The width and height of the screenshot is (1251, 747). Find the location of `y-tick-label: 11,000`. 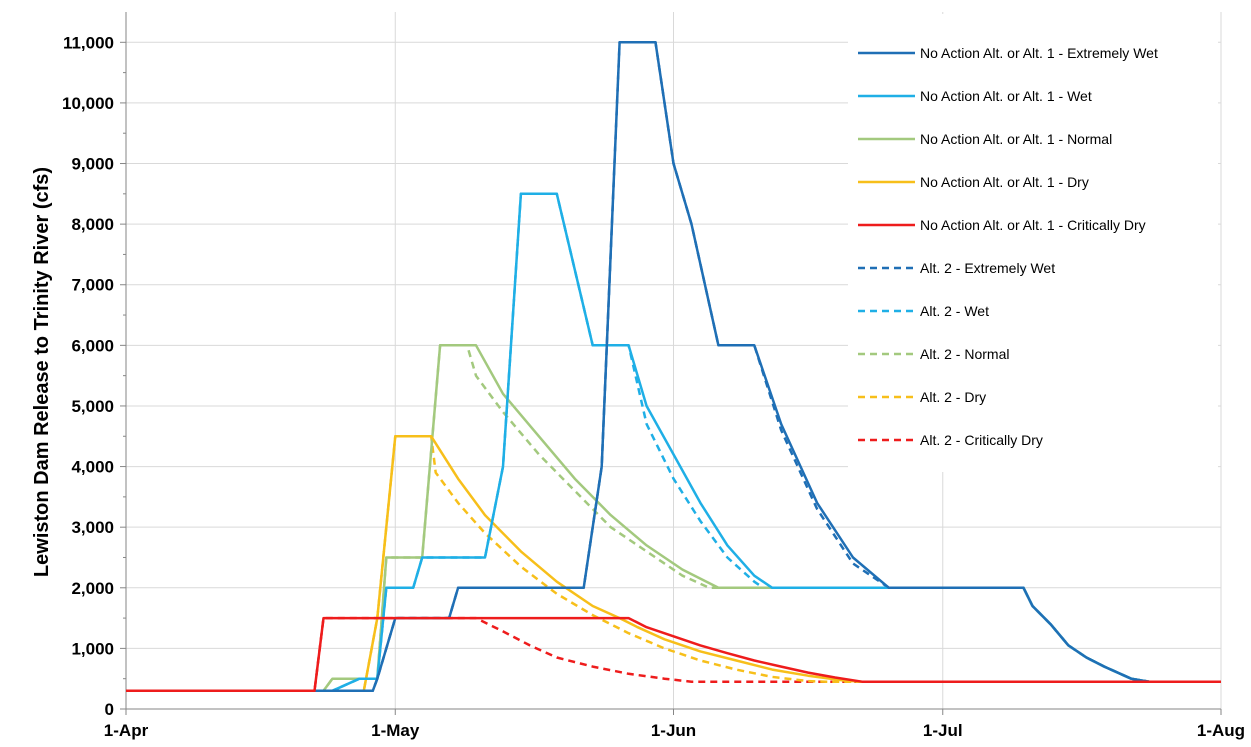

y-tick-label: 11,000 is located at coordinates (88, 42).